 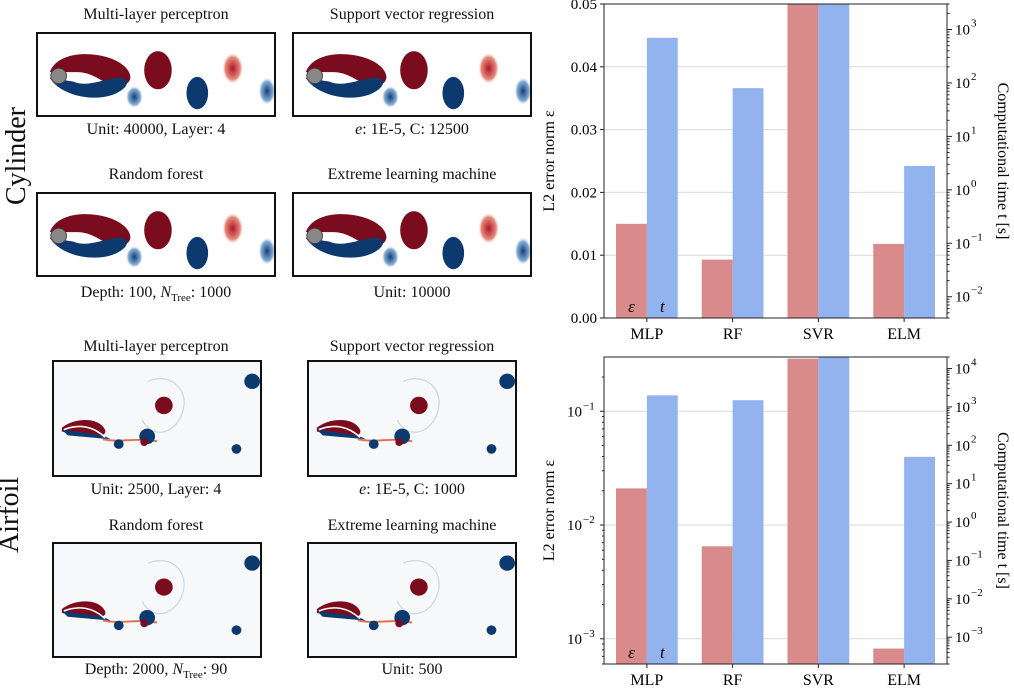 I want to click on airfoil-row-label: Airfoil, so click(x=12, y=514).